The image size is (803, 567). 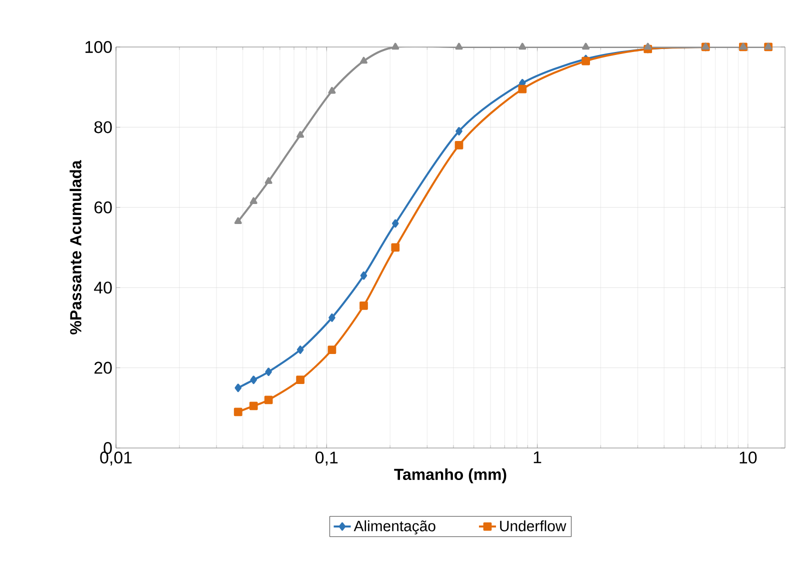 I want to click on y-tick-label: 40, so click(x=103, y=288).